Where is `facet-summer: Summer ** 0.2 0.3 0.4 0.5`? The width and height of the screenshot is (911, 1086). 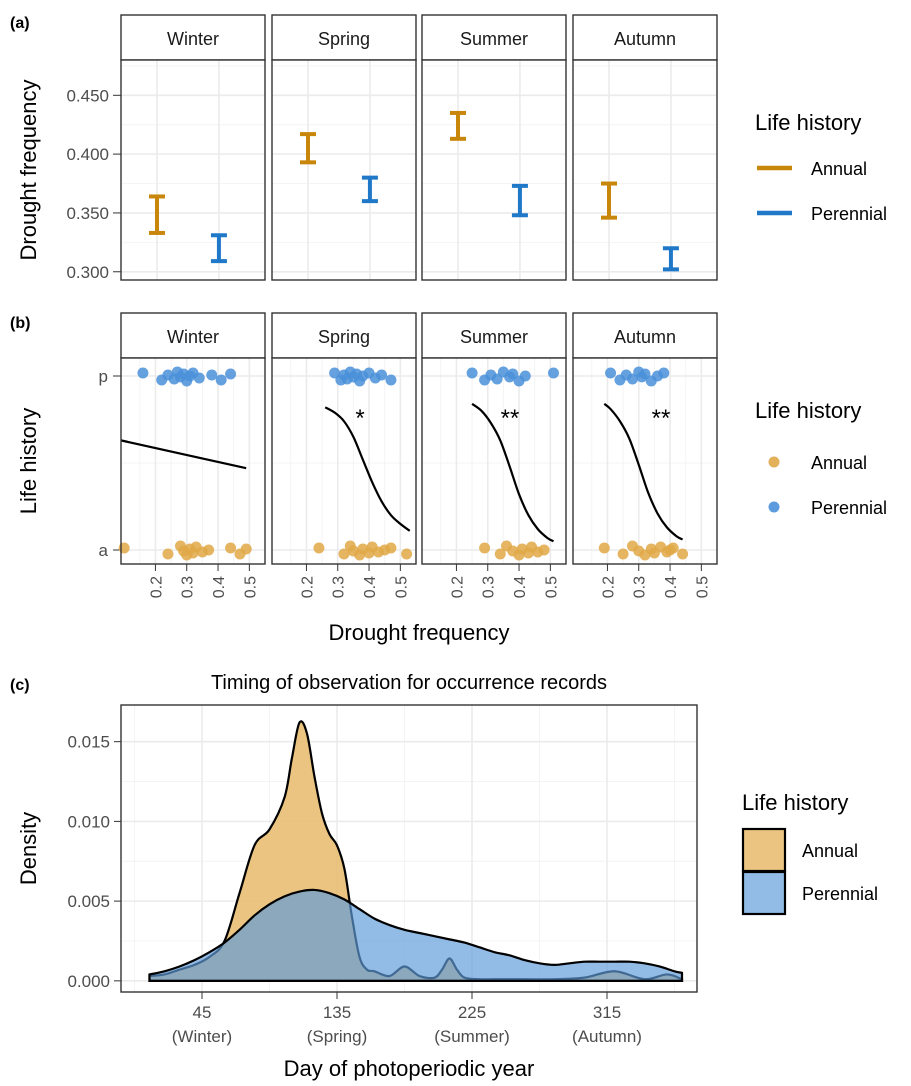
facet-summer: Summer ** 0.2 0.3 0.4 0.5 is located at coordinates (494, 455).